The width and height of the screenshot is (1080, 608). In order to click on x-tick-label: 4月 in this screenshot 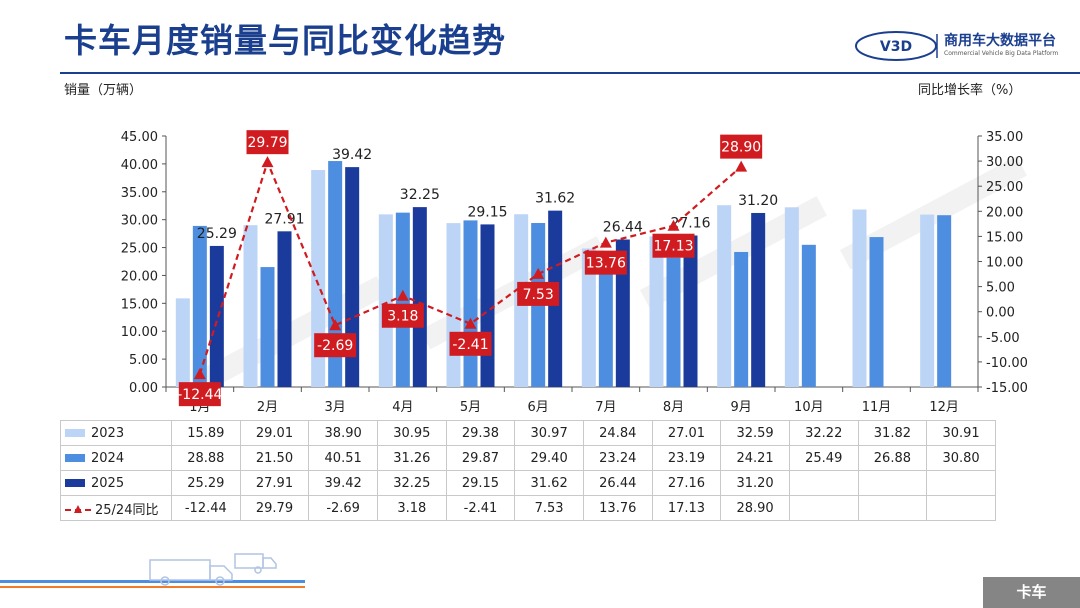, I will do `click(402, 407)`.